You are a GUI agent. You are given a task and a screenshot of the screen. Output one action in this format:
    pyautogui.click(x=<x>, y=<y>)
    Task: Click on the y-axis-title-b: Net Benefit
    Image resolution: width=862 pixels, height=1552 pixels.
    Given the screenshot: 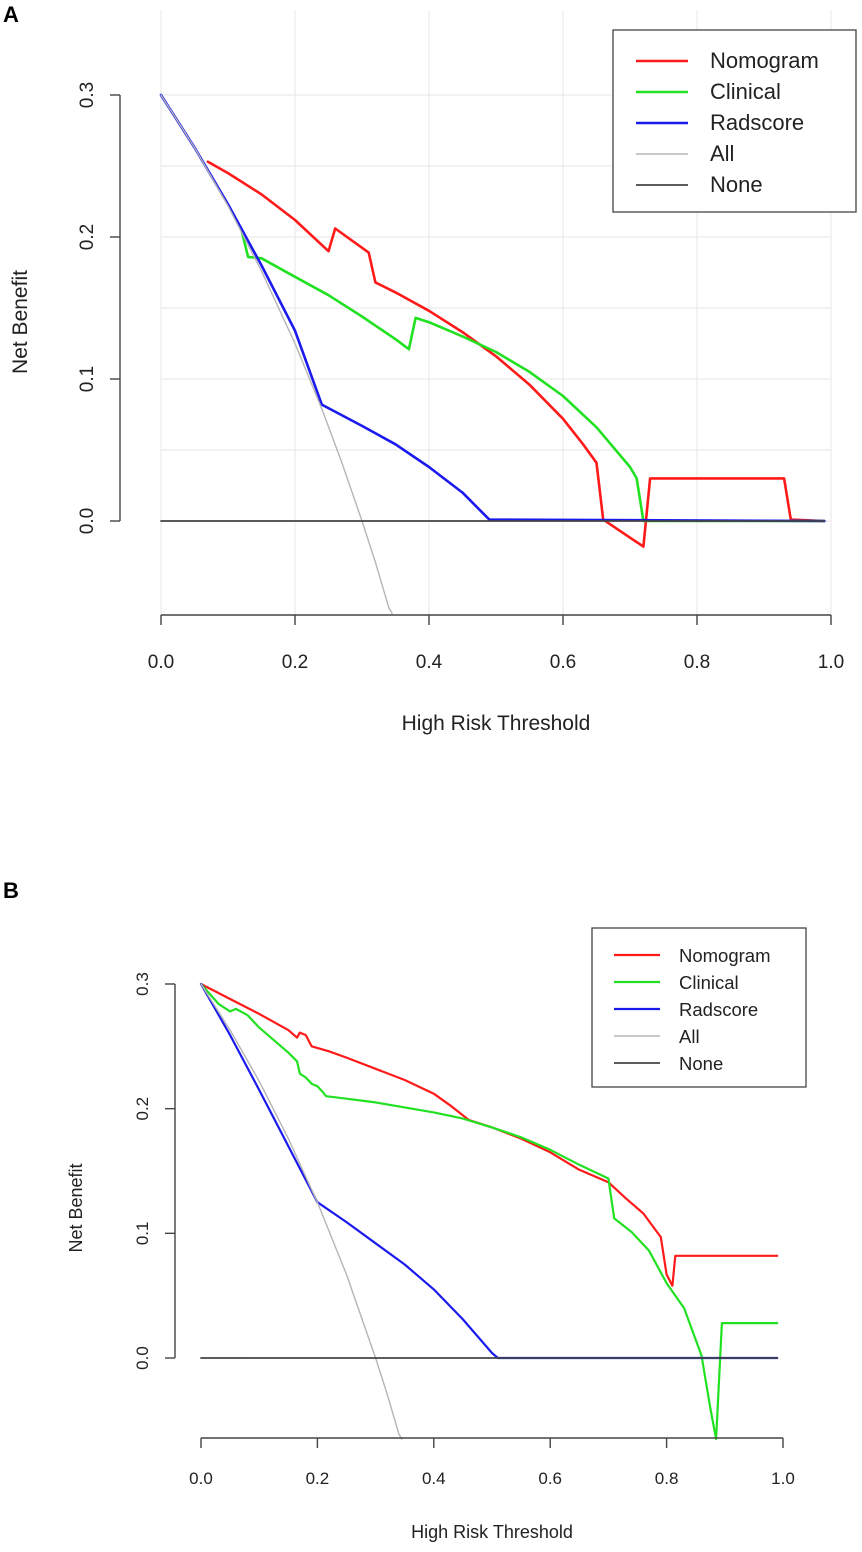 What is the action you would take?
    pyautogui.click(x=76, y=1207)
    